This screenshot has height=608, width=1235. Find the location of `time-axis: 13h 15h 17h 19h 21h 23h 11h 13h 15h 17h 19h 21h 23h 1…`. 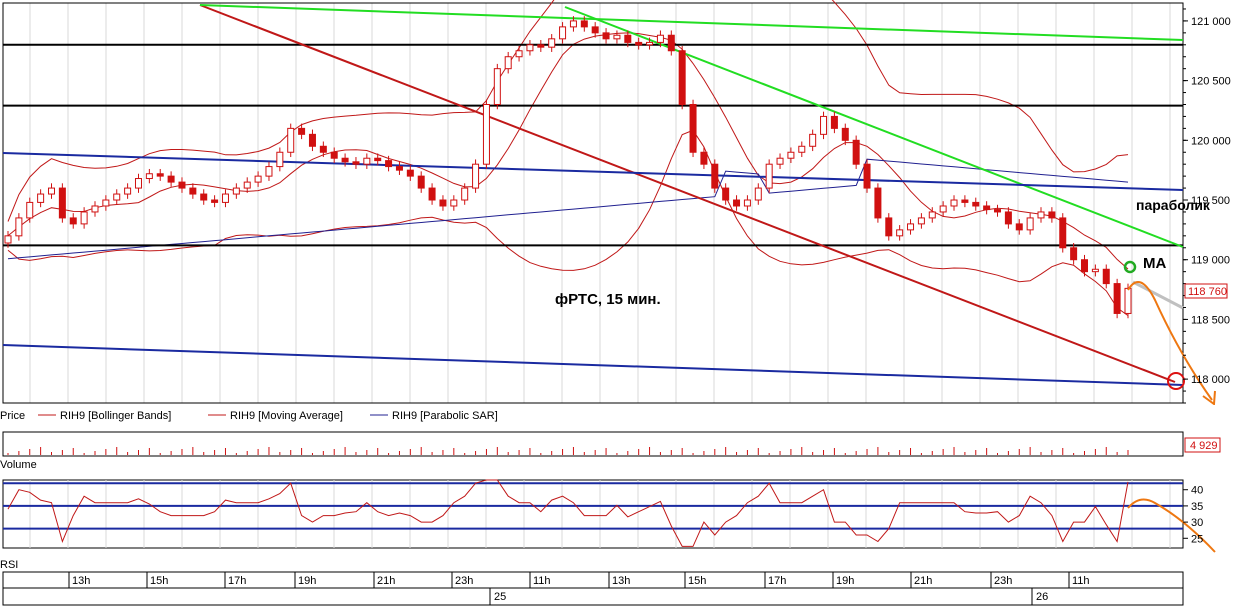

time-axis: 13h 15h 17h 19h 21h 23h 11h 13h 15h 17h 19h 21h 23h 1… is located at coordinates (579, 588).